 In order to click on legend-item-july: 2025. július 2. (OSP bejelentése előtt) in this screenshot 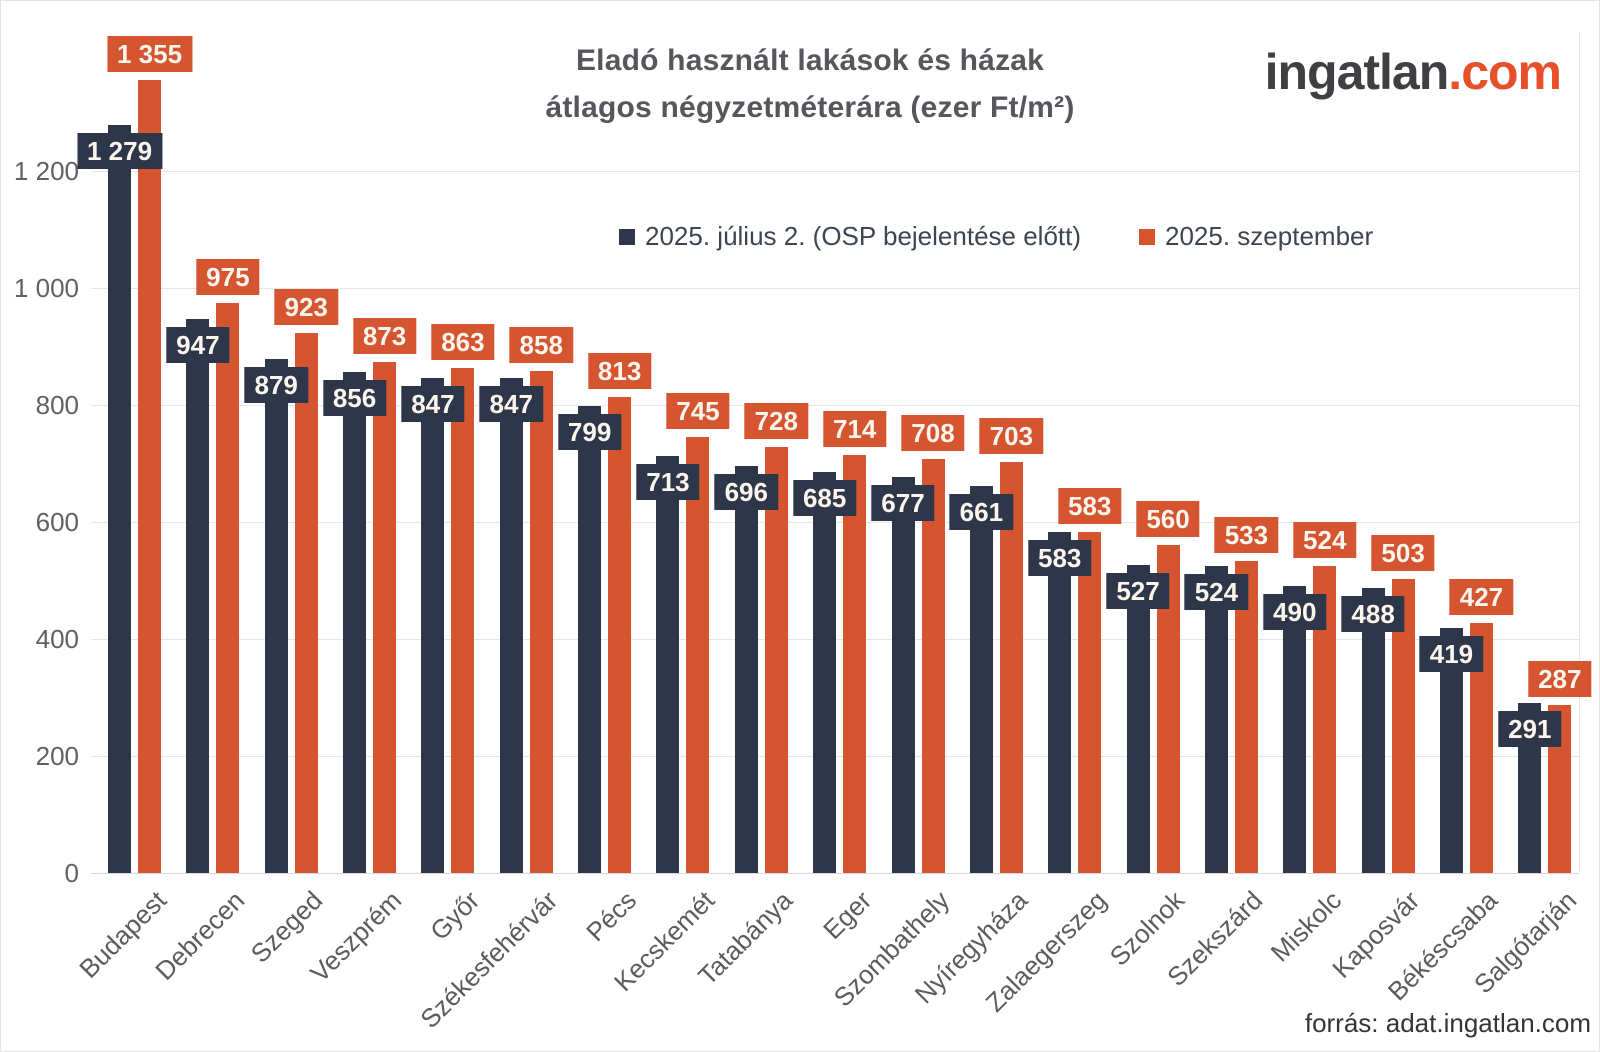, I will do `click(850, 236)`.